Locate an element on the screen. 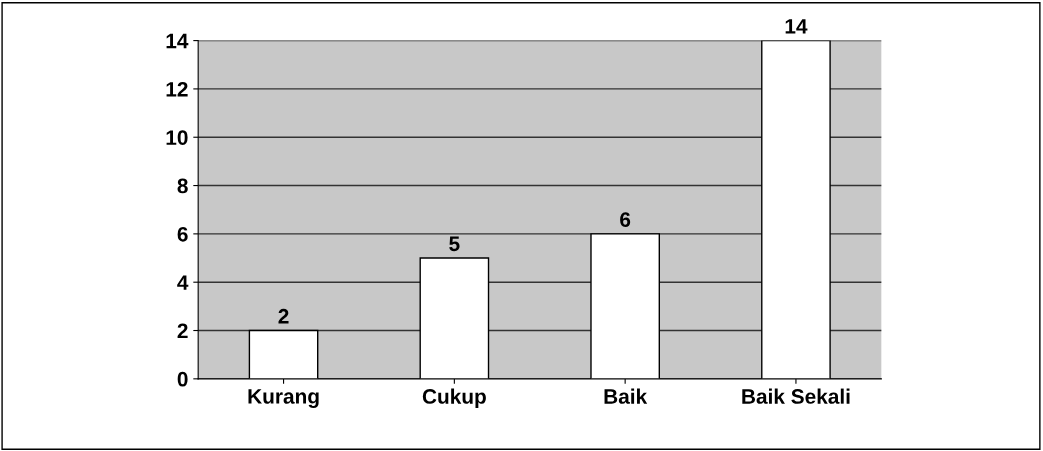  y-tick-label: 2 is located at coordinates (182, 331).